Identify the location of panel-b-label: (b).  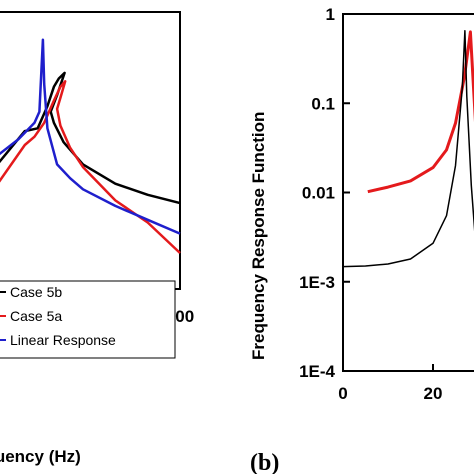
(264, 462).